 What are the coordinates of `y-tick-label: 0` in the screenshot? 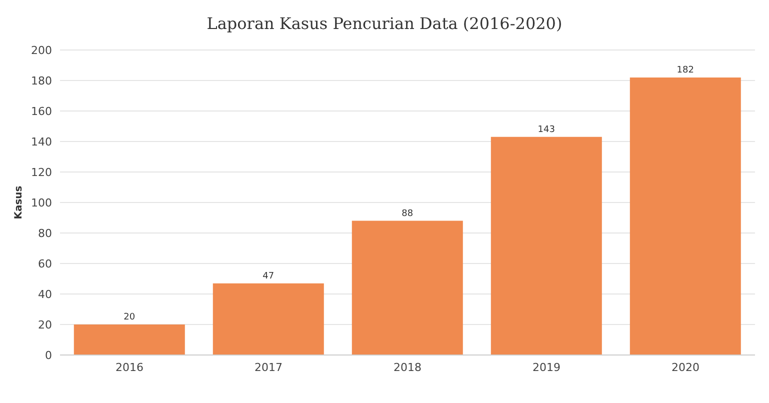 It's located at (48, 355).